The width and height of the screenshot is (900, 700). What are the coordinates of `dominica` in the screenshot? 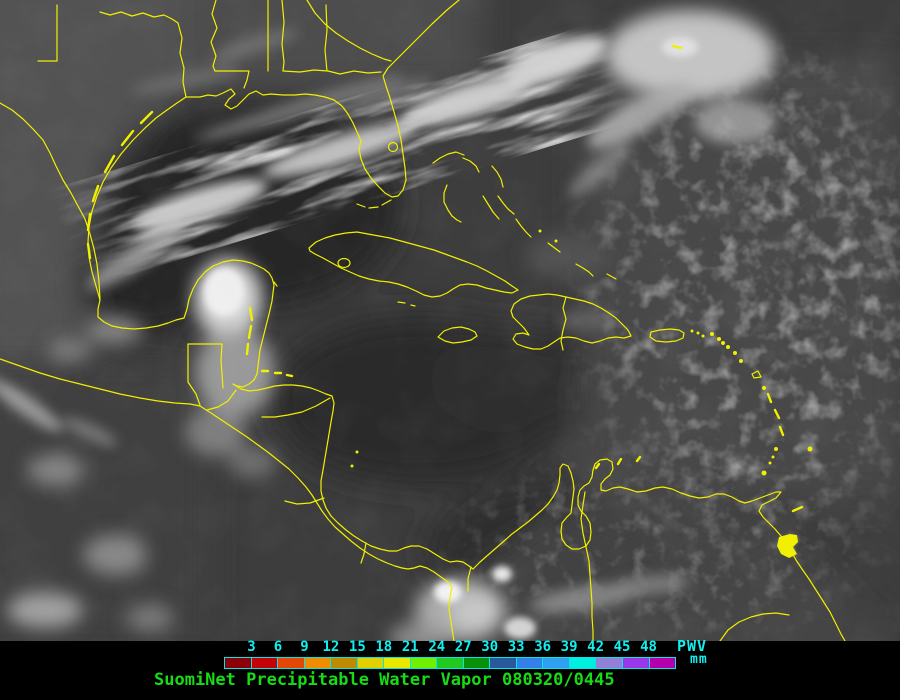 It's located at (769, 398).